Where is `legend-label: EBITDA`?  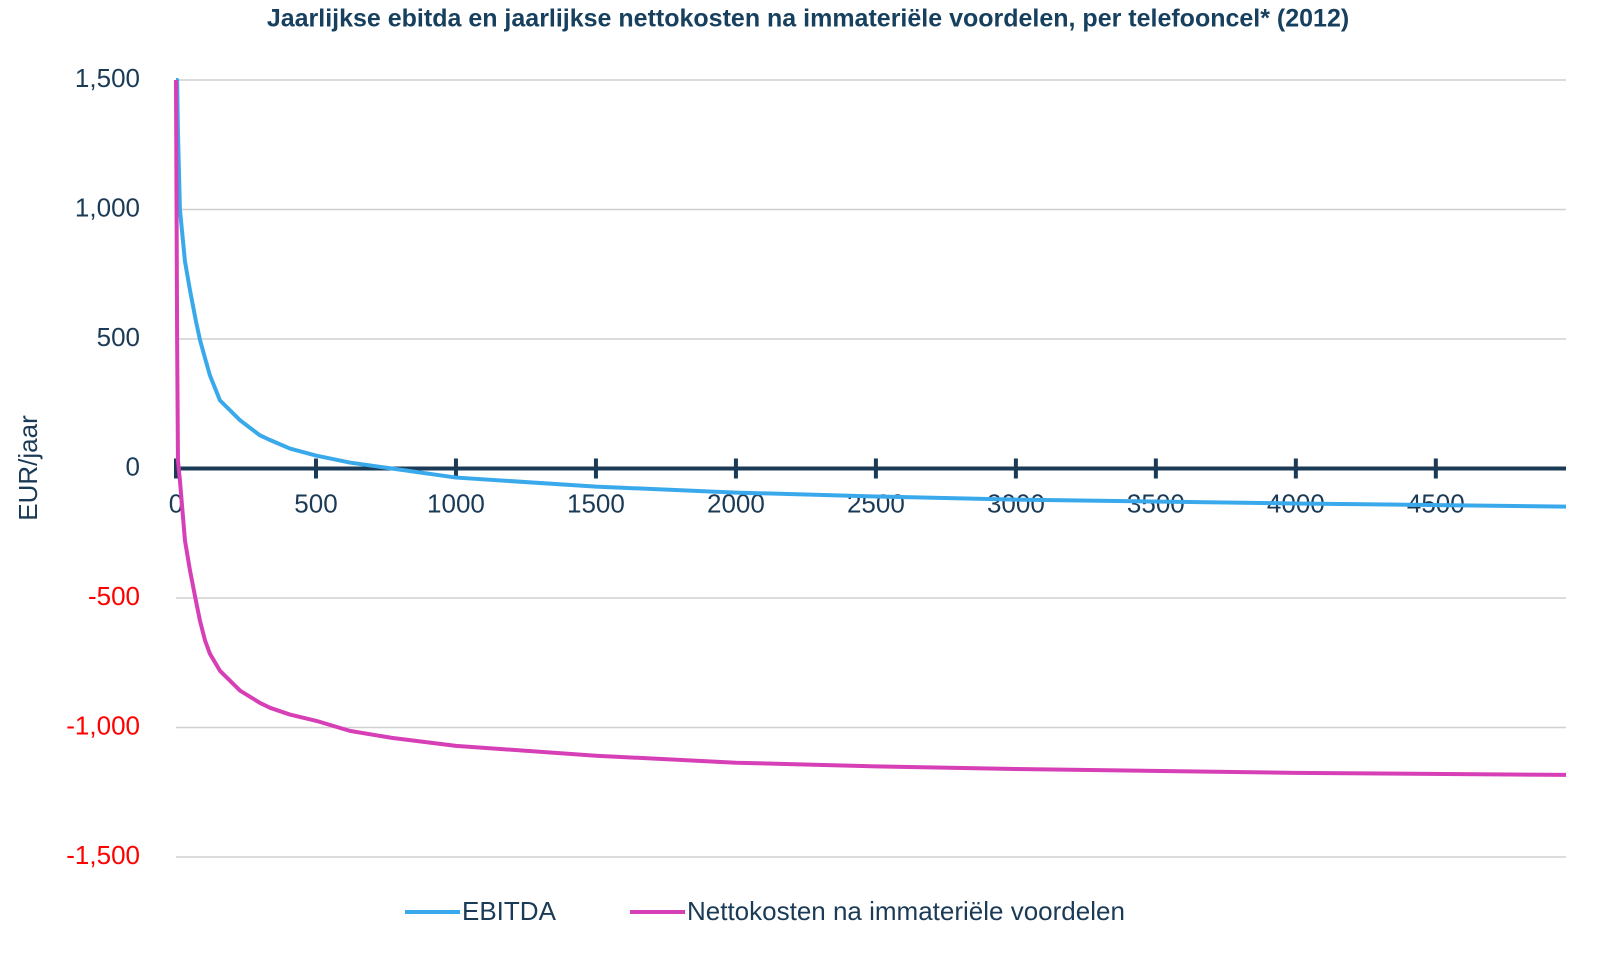 legend-label: EBITDA is located at coordinates (509, 911).